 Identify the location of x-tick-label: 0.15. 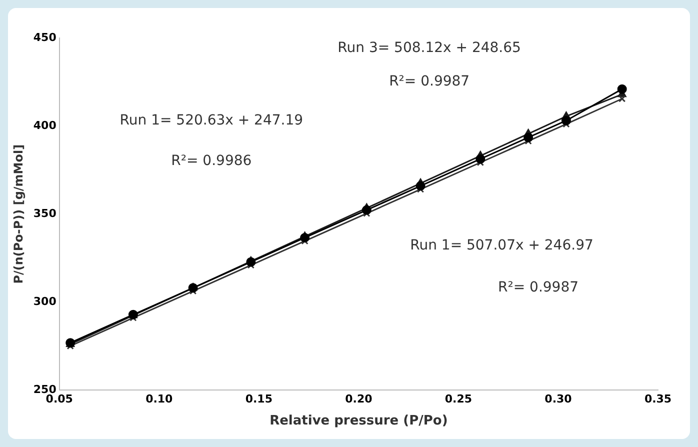
(258, 399).